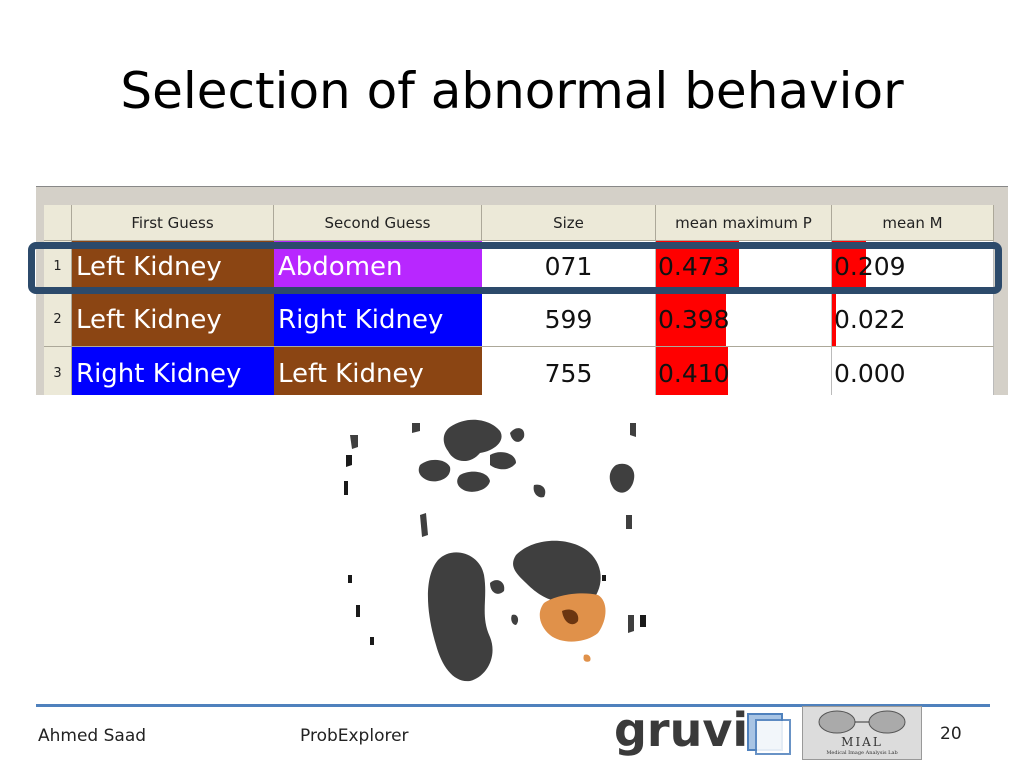  I want to click on mean-maximum-p-value: 0.410, so click(694, 373).